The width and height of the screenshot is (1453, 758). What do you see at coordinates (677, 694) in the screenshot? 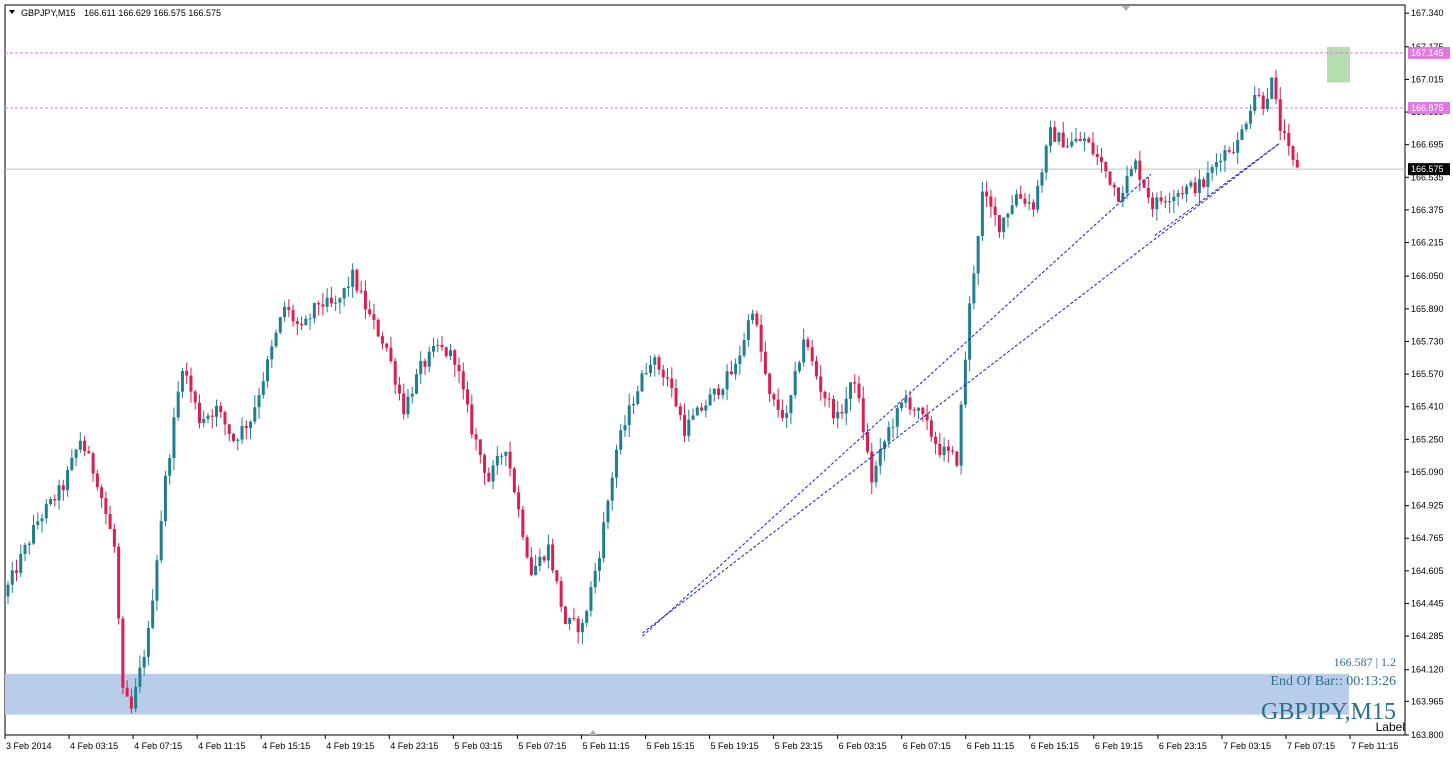
I see `support-zone` at bounding box center [677, 694].